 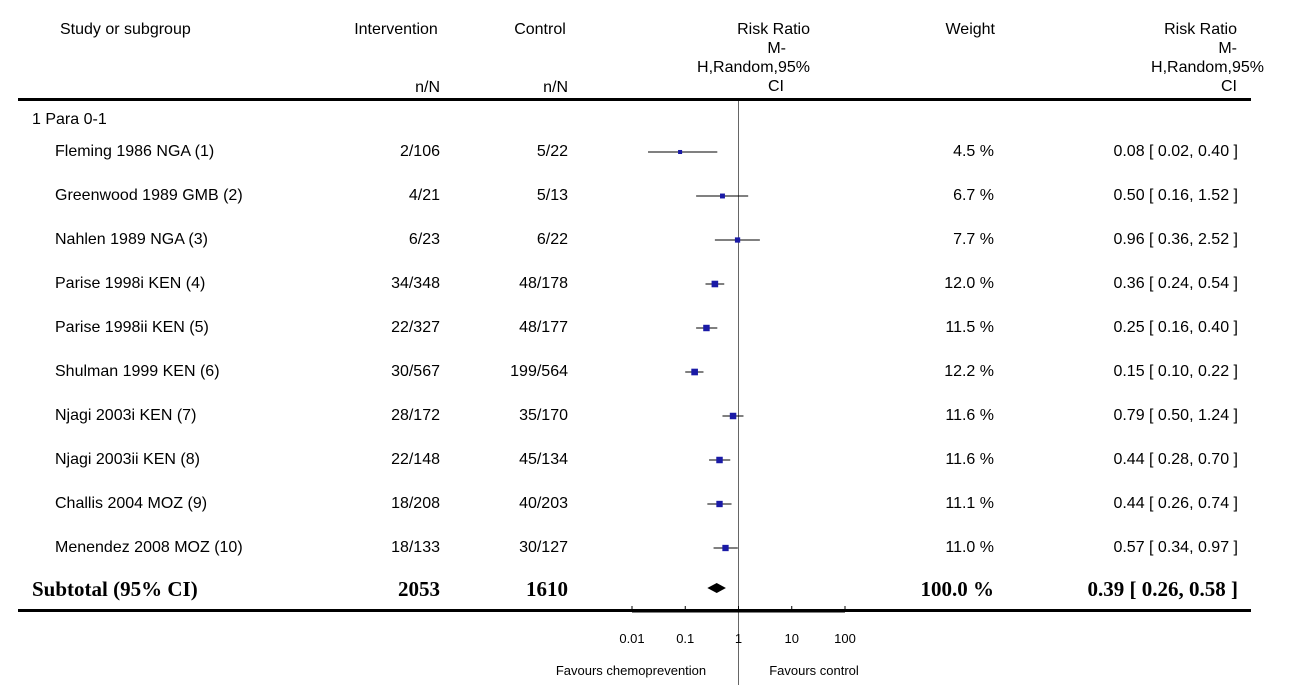 I want to click on weight-value: 4.5 %, so click(x=973, y=151).